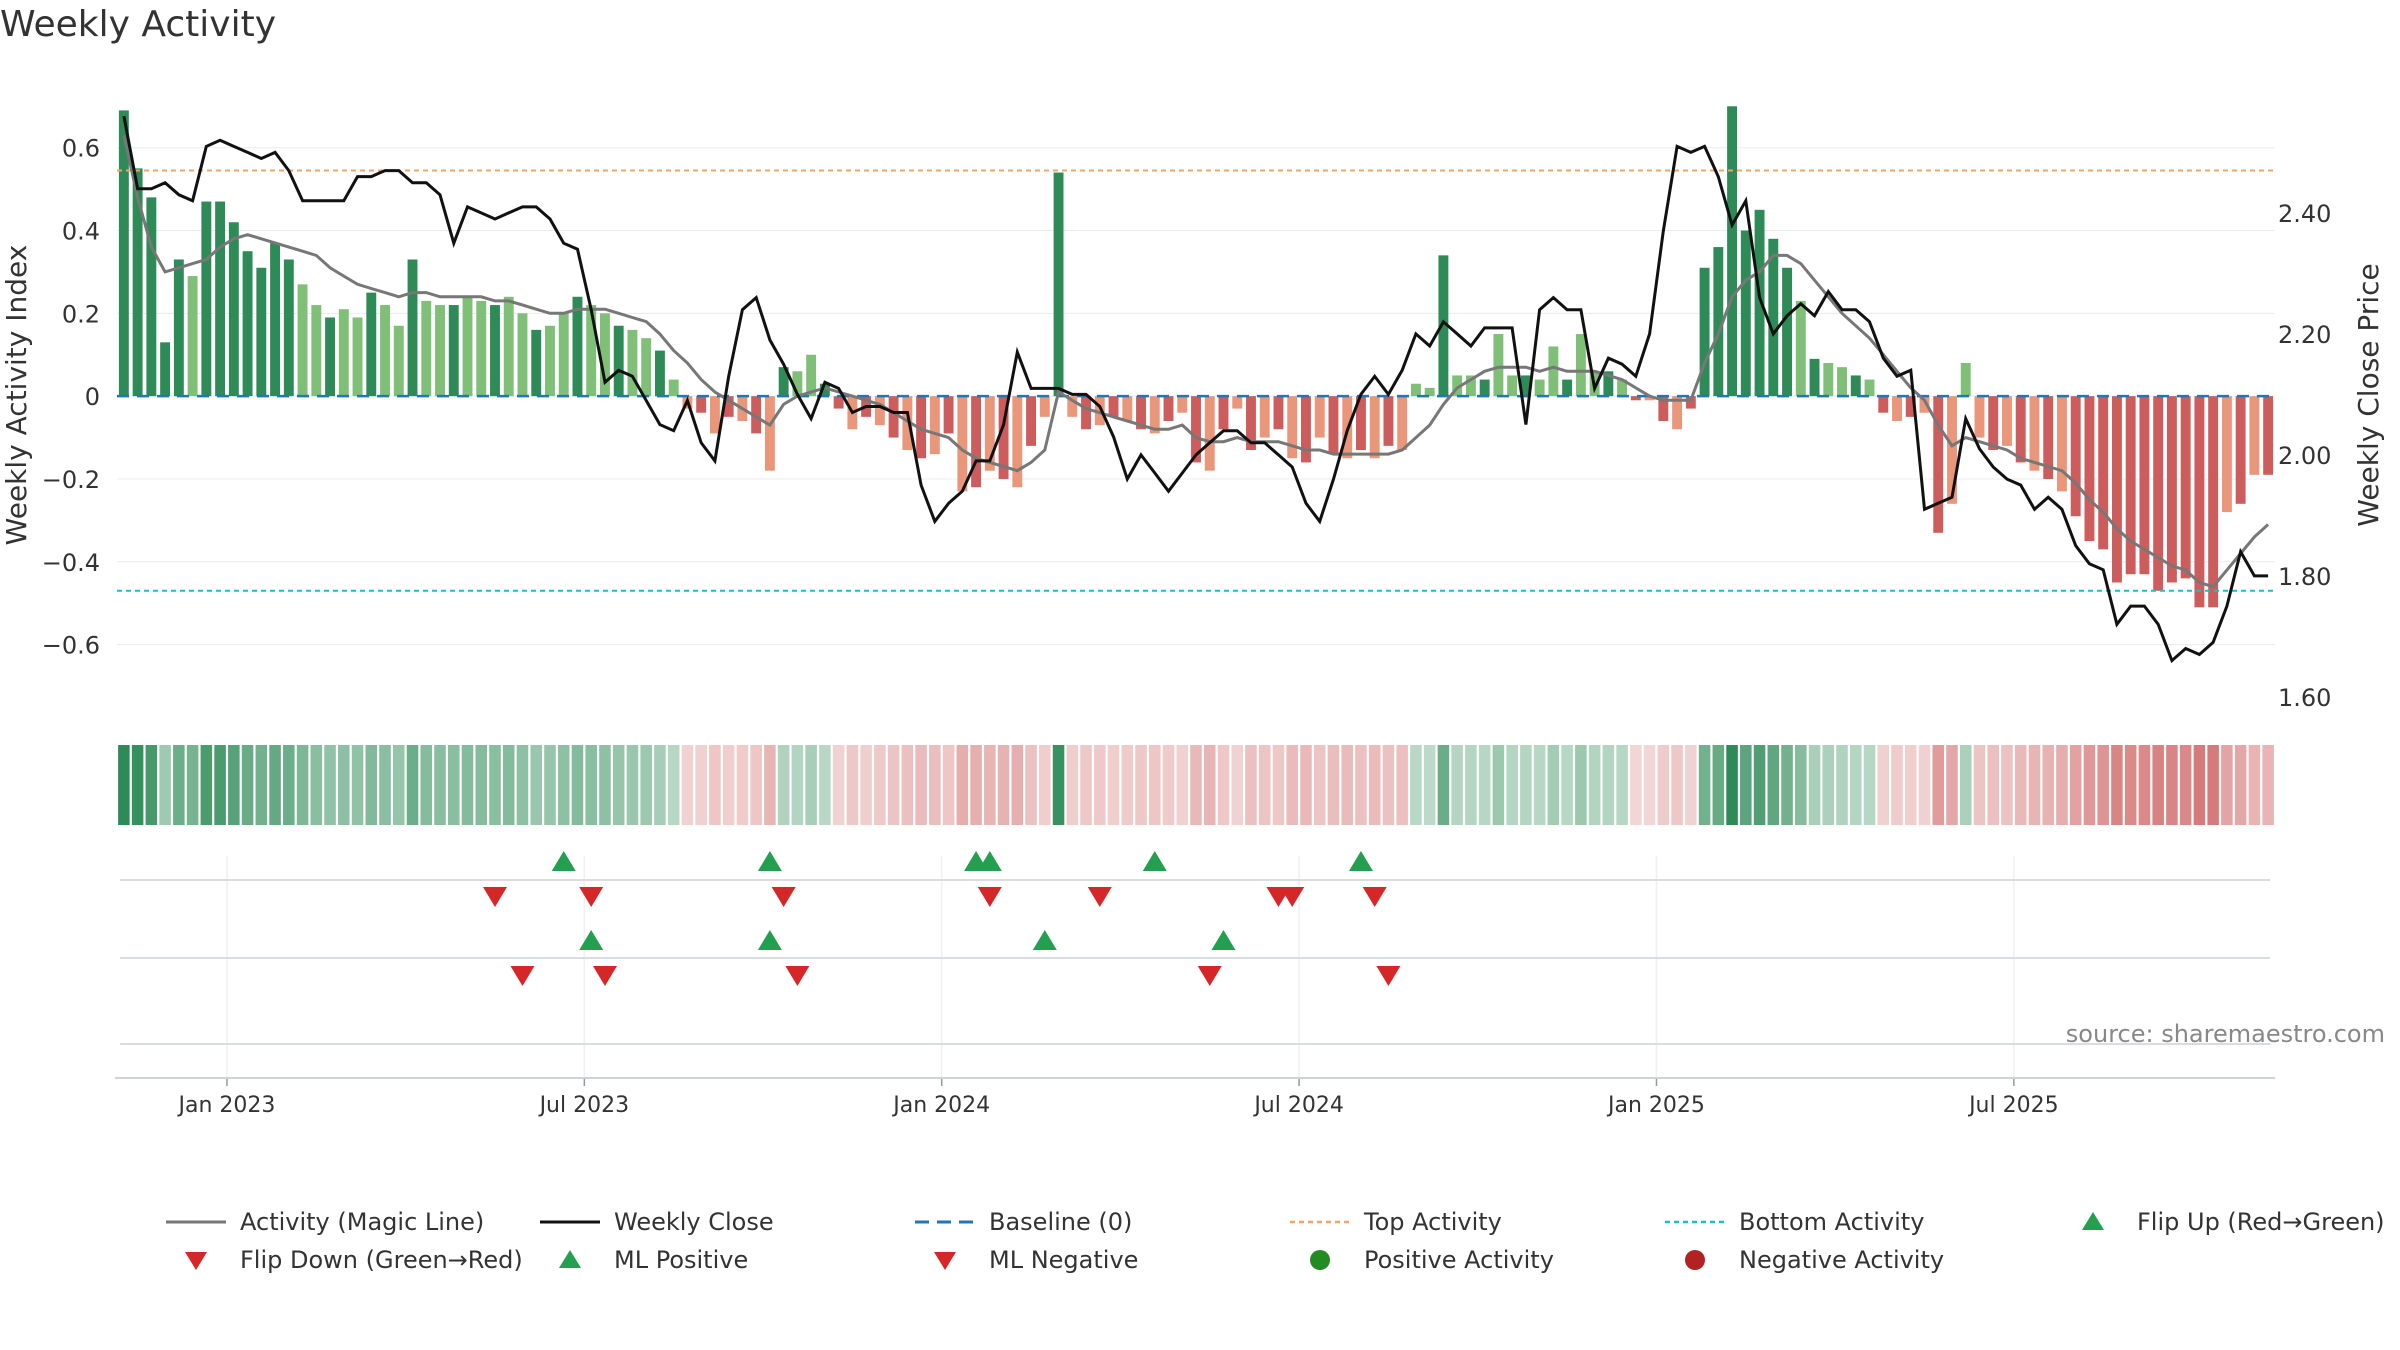 The height and width of the screenshot is (1350, 2400). Describe the element at coordinates (584, 1105) in the screenshot. I see `x-tick-label: Jul 2023` at that location.